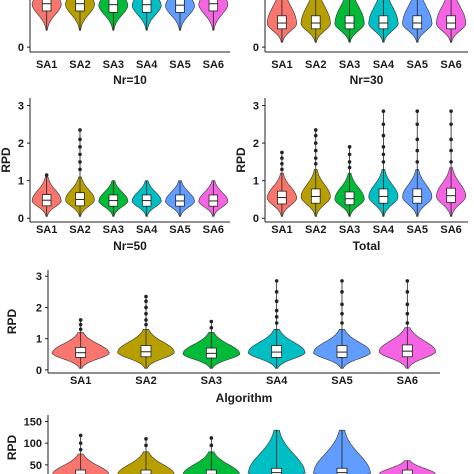 This screenshot has width=474, height=474. What do you see at coordinates (36, 466) in the screenshot?
I see `y-tick-label: 50` at bounding box center [36, 466].